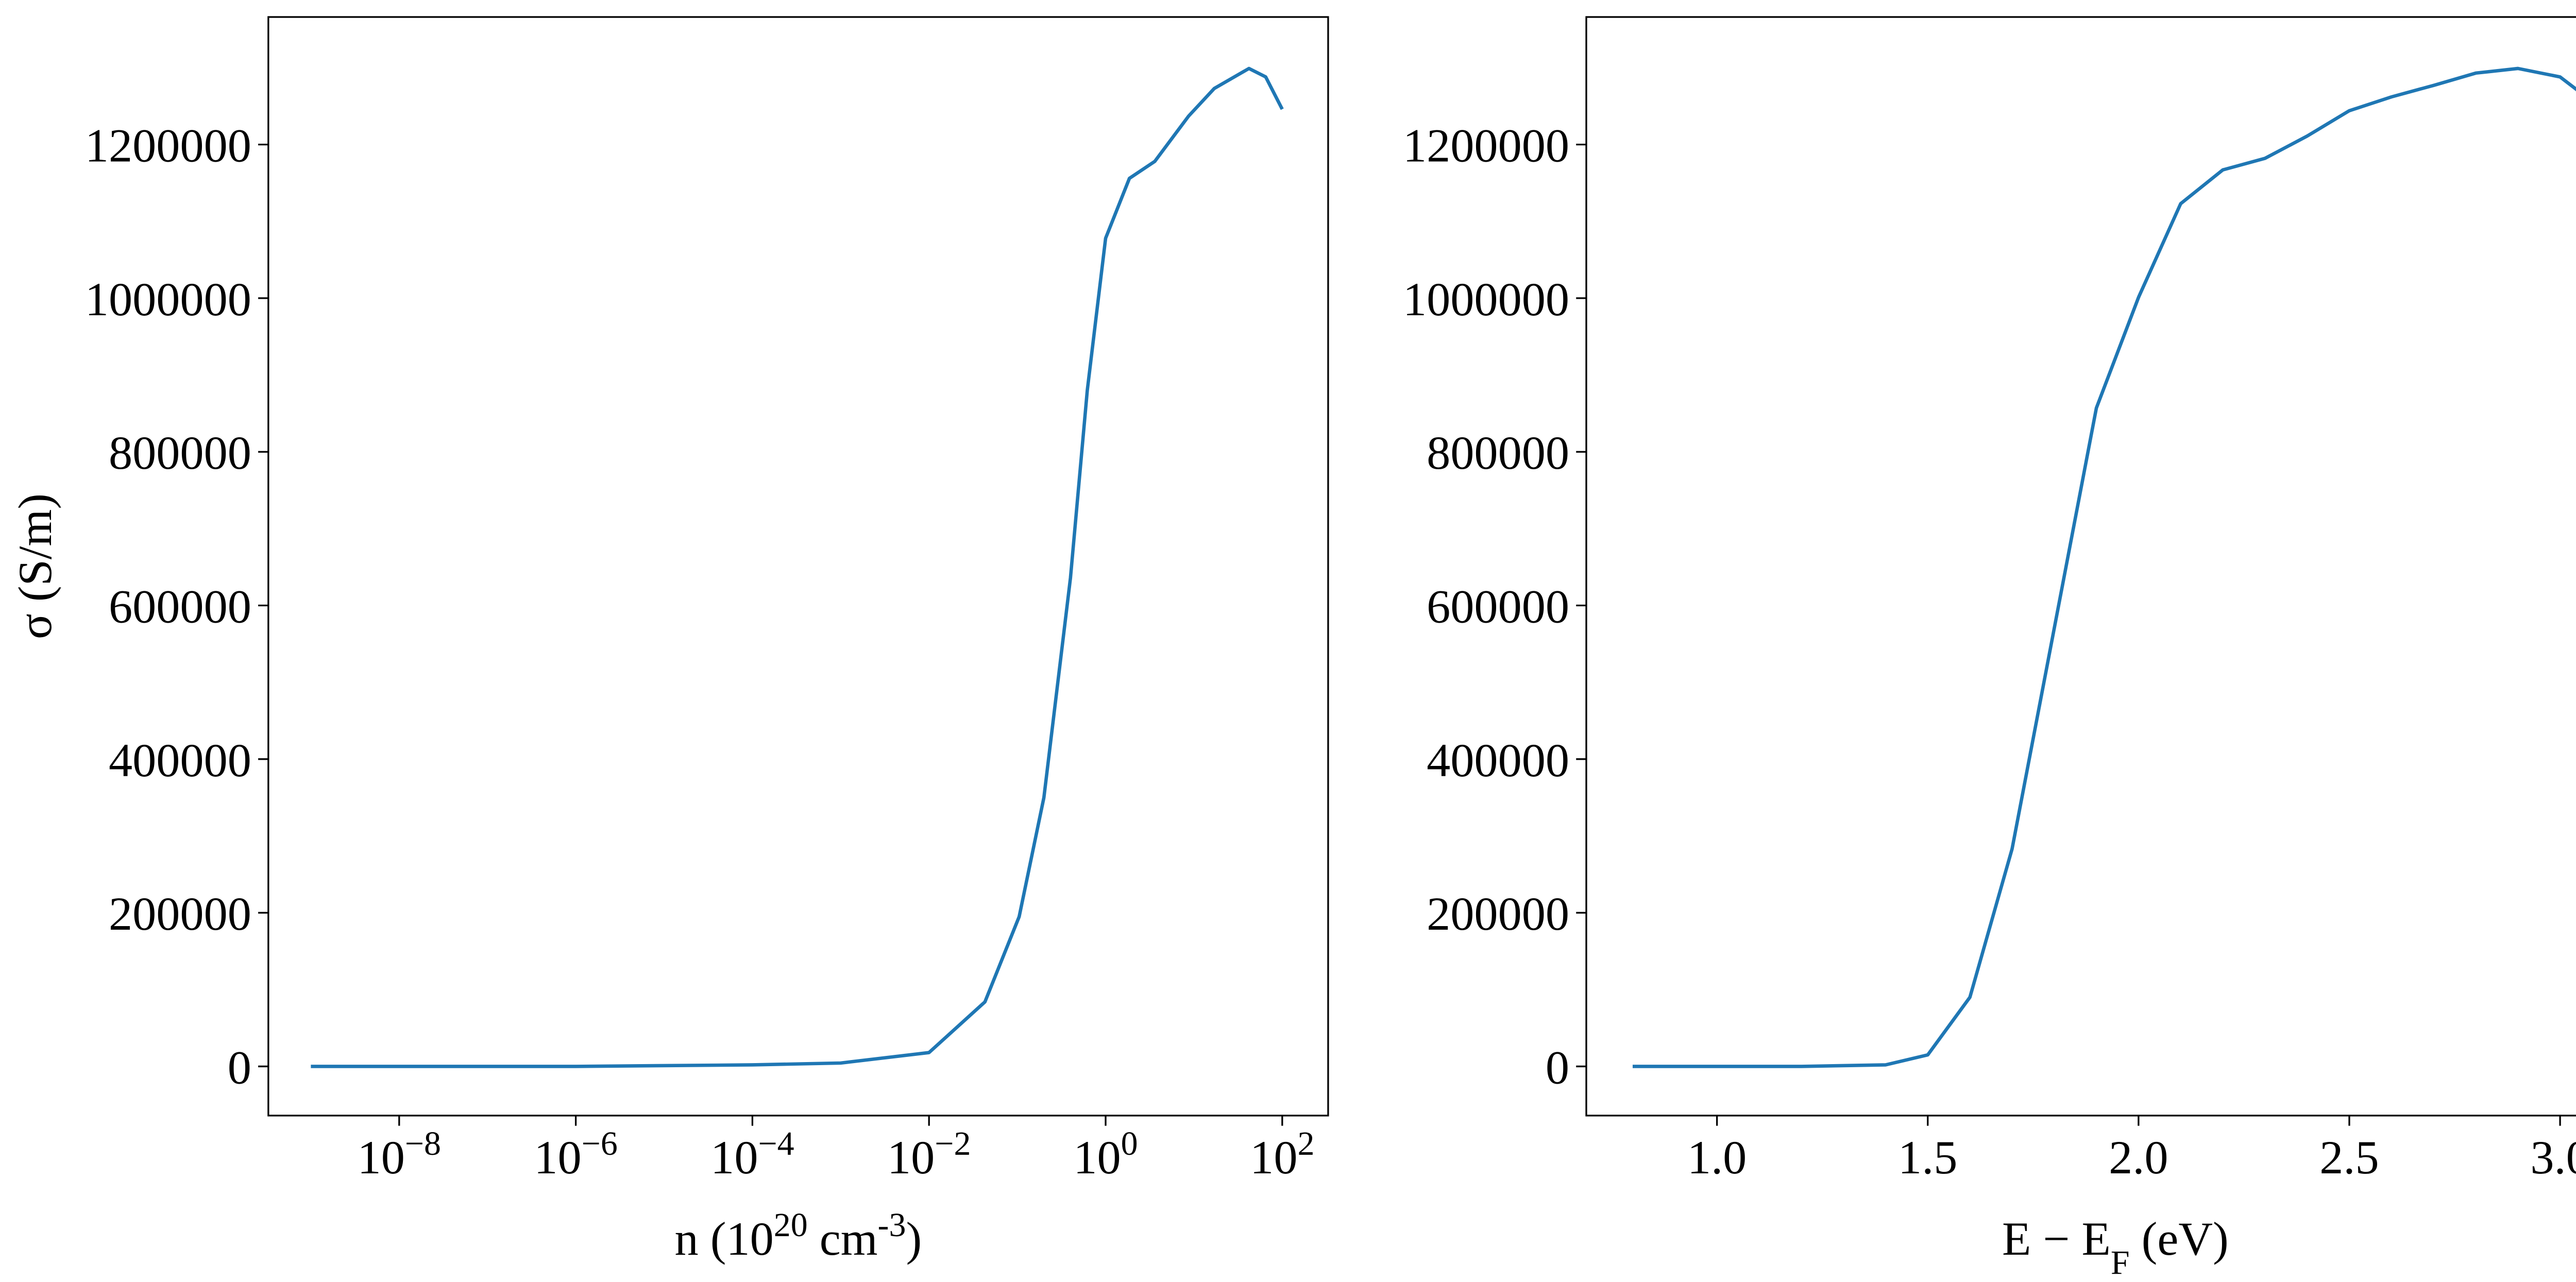 This screenshot has height=1282, width=2576. What do you see at coordinates (575, 1154) in the screenshot?
I see `x-tick-label: 10⁻⁶` at bounding box center [575, 1154].